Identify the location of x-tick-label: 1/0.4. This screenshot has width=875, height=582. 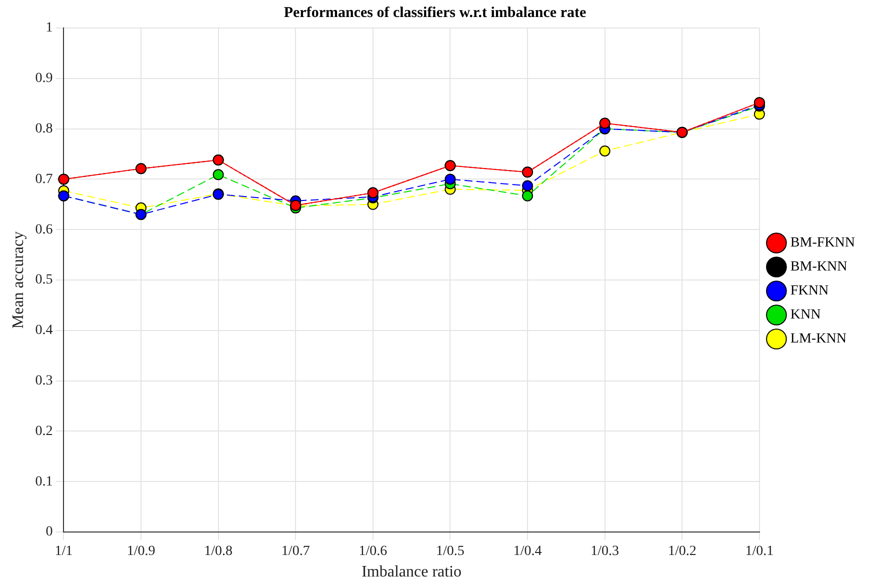
(527, 552).